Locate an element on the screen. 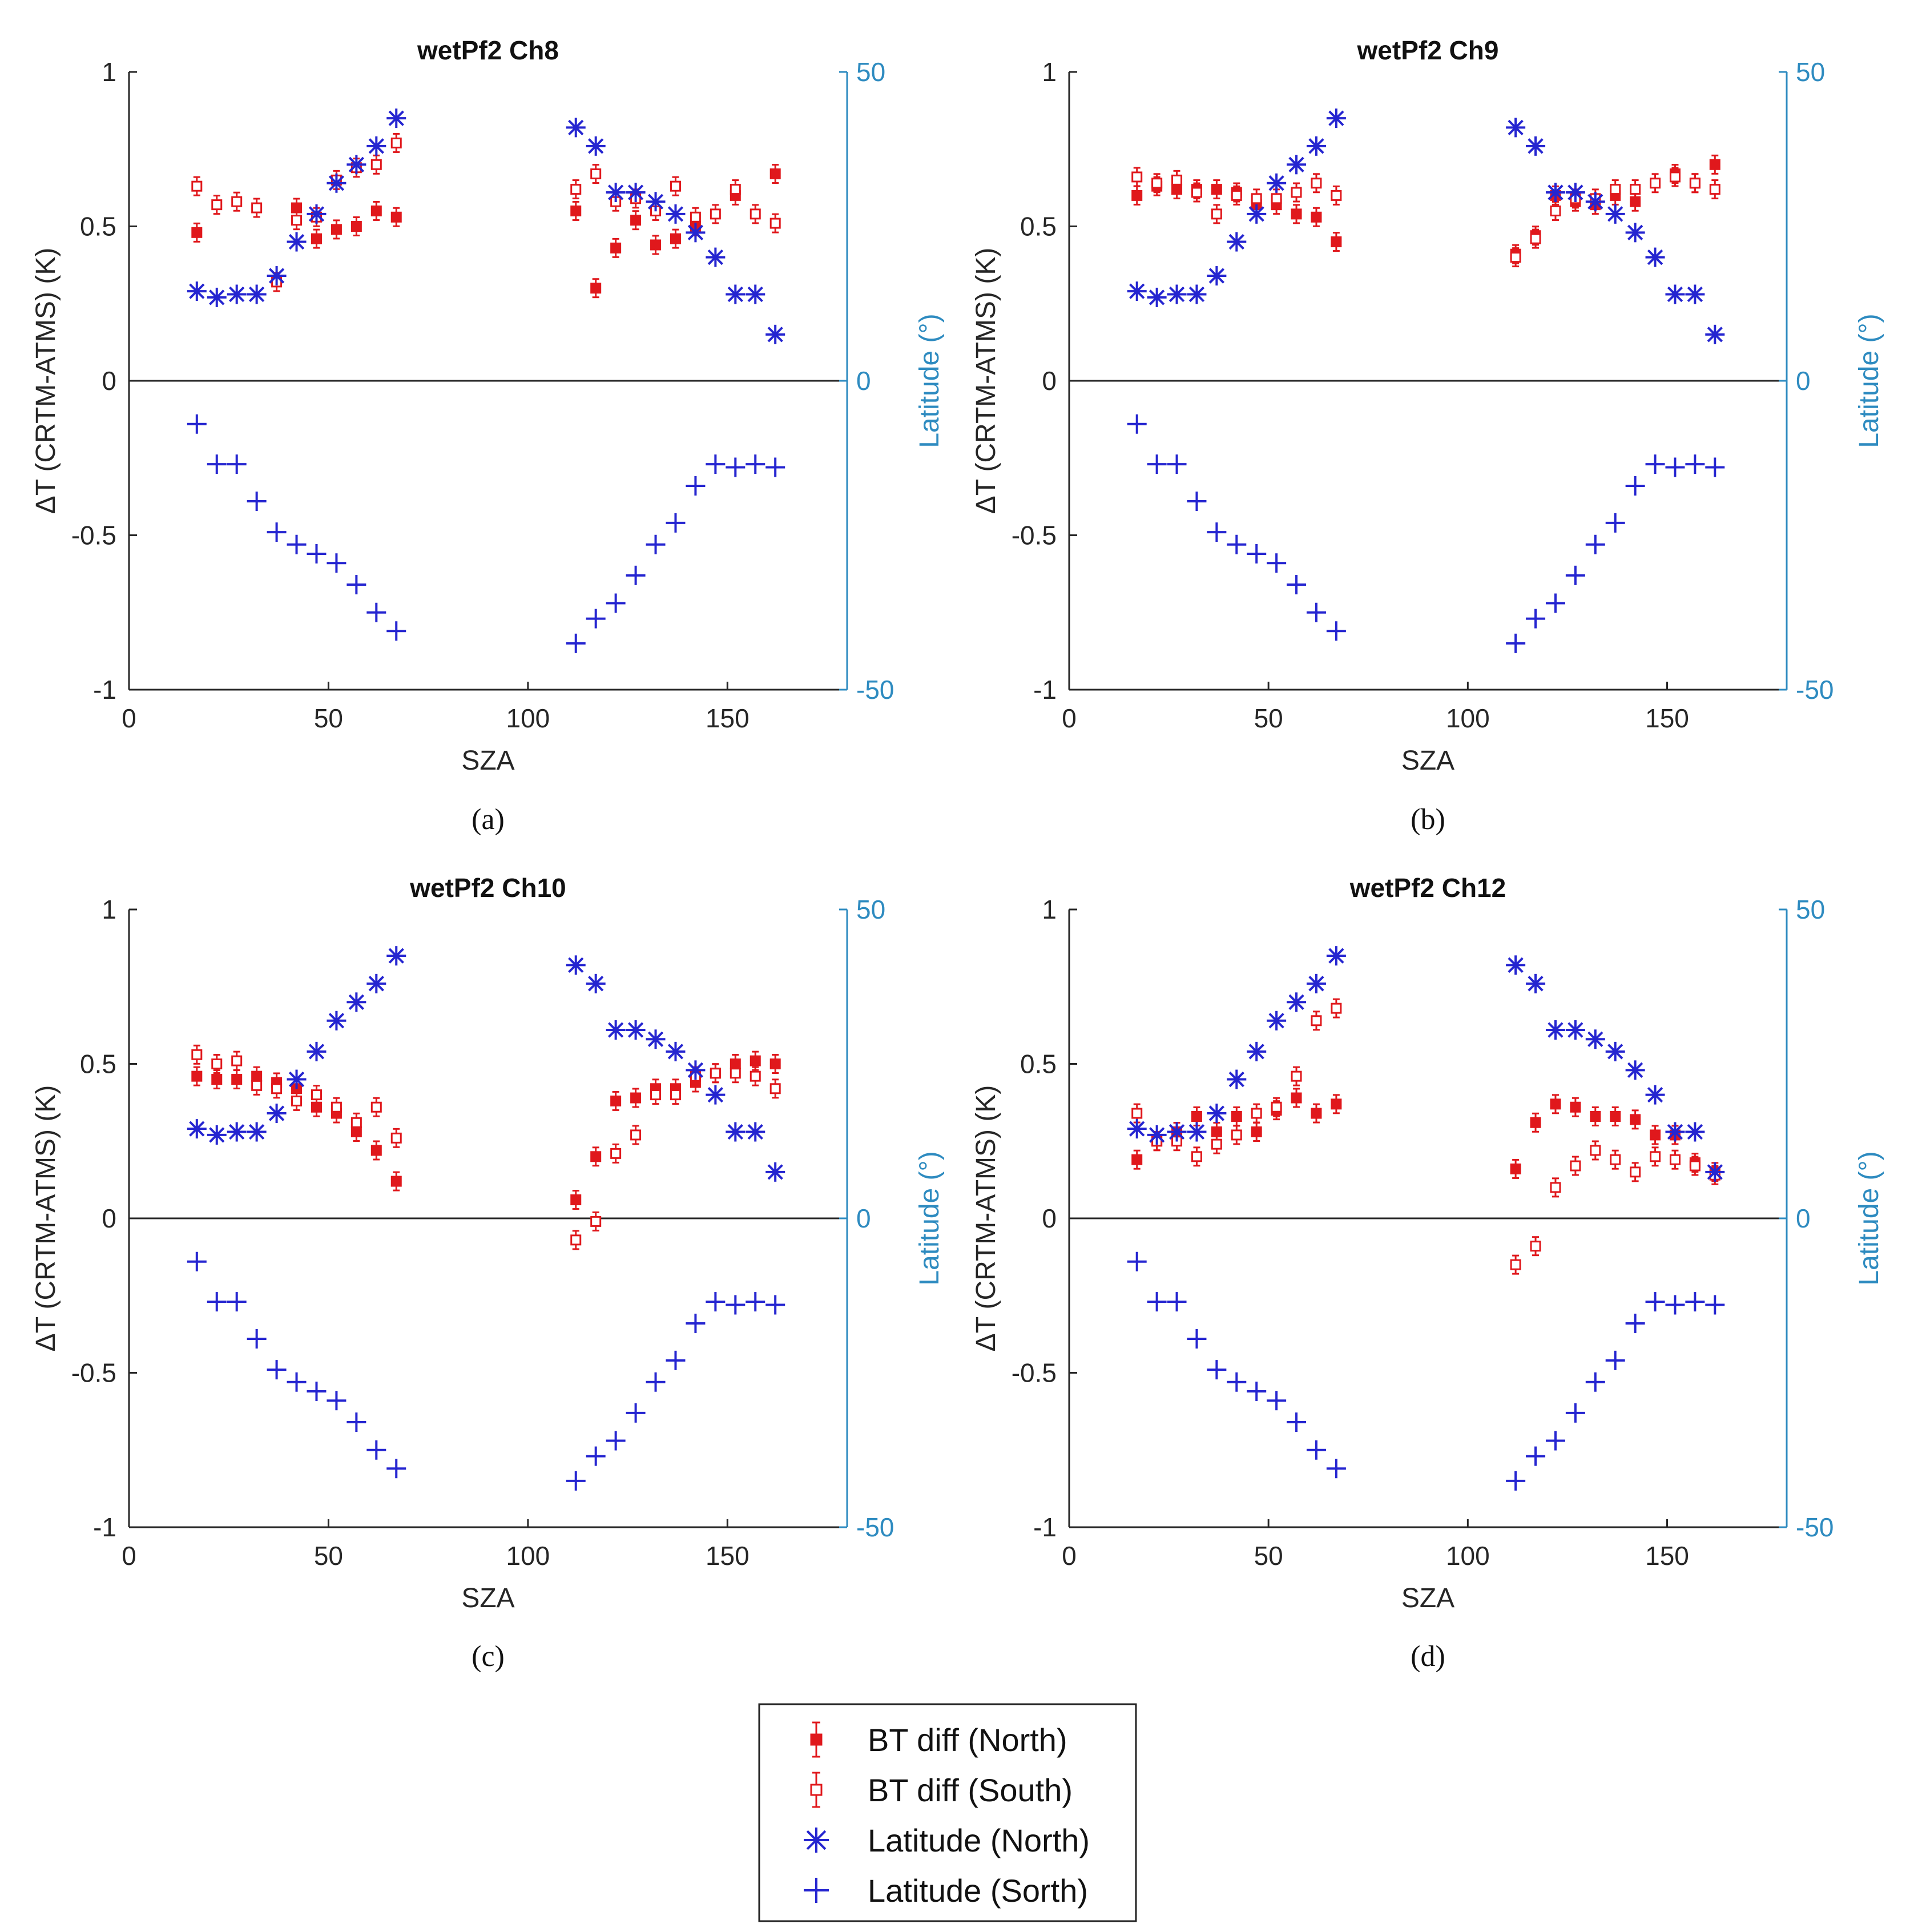  legend-label: BT diff (North) is located at coordinates (967, 1740).